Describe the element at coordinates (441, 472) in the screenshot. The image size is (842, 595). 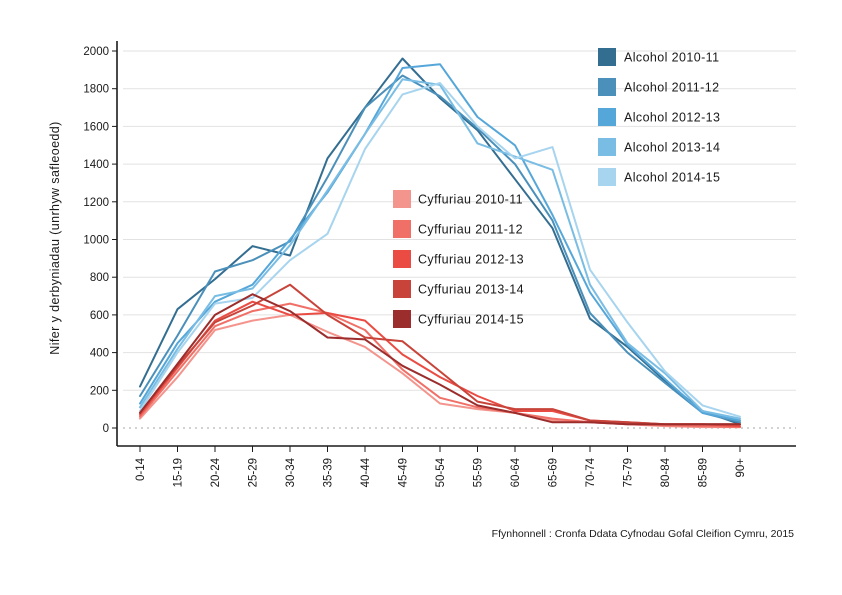
I see `x-tick-label: 50-54` at that location.